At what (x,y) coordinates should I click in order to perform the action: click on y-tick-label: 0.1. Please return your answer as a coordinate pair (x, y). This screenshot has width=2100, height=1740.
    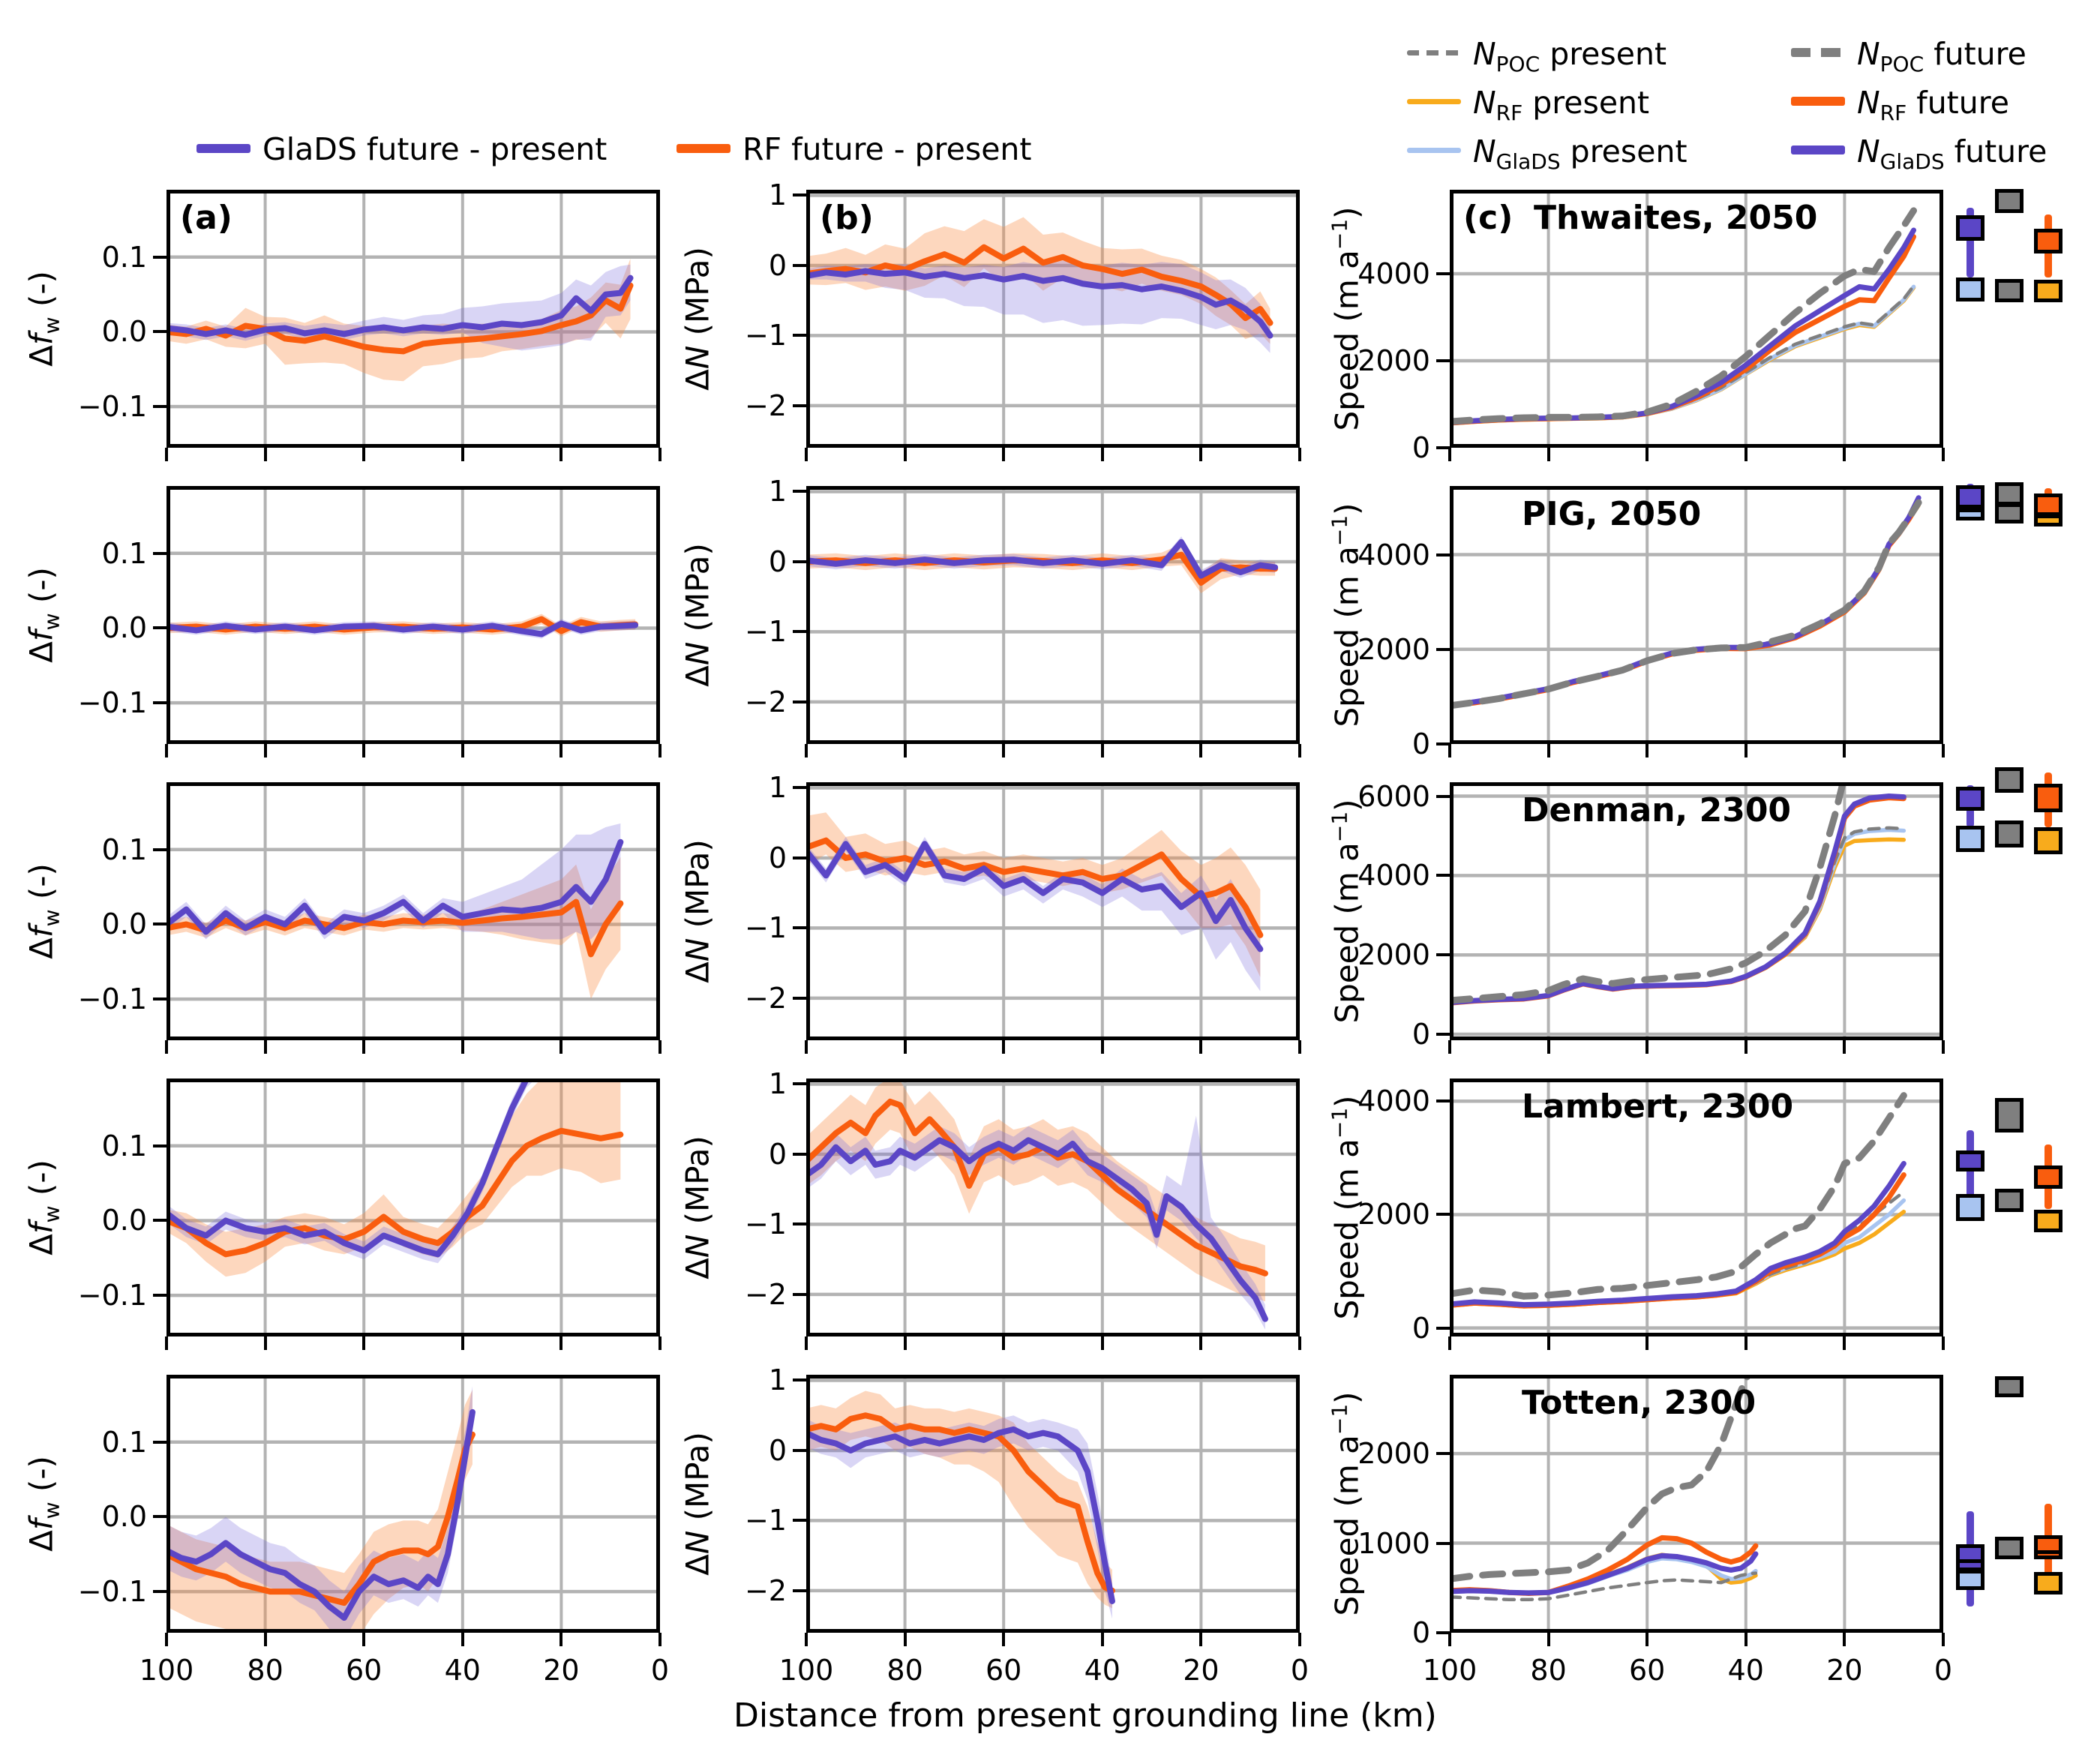
    Looking at the image, I should click on (124, 1442).